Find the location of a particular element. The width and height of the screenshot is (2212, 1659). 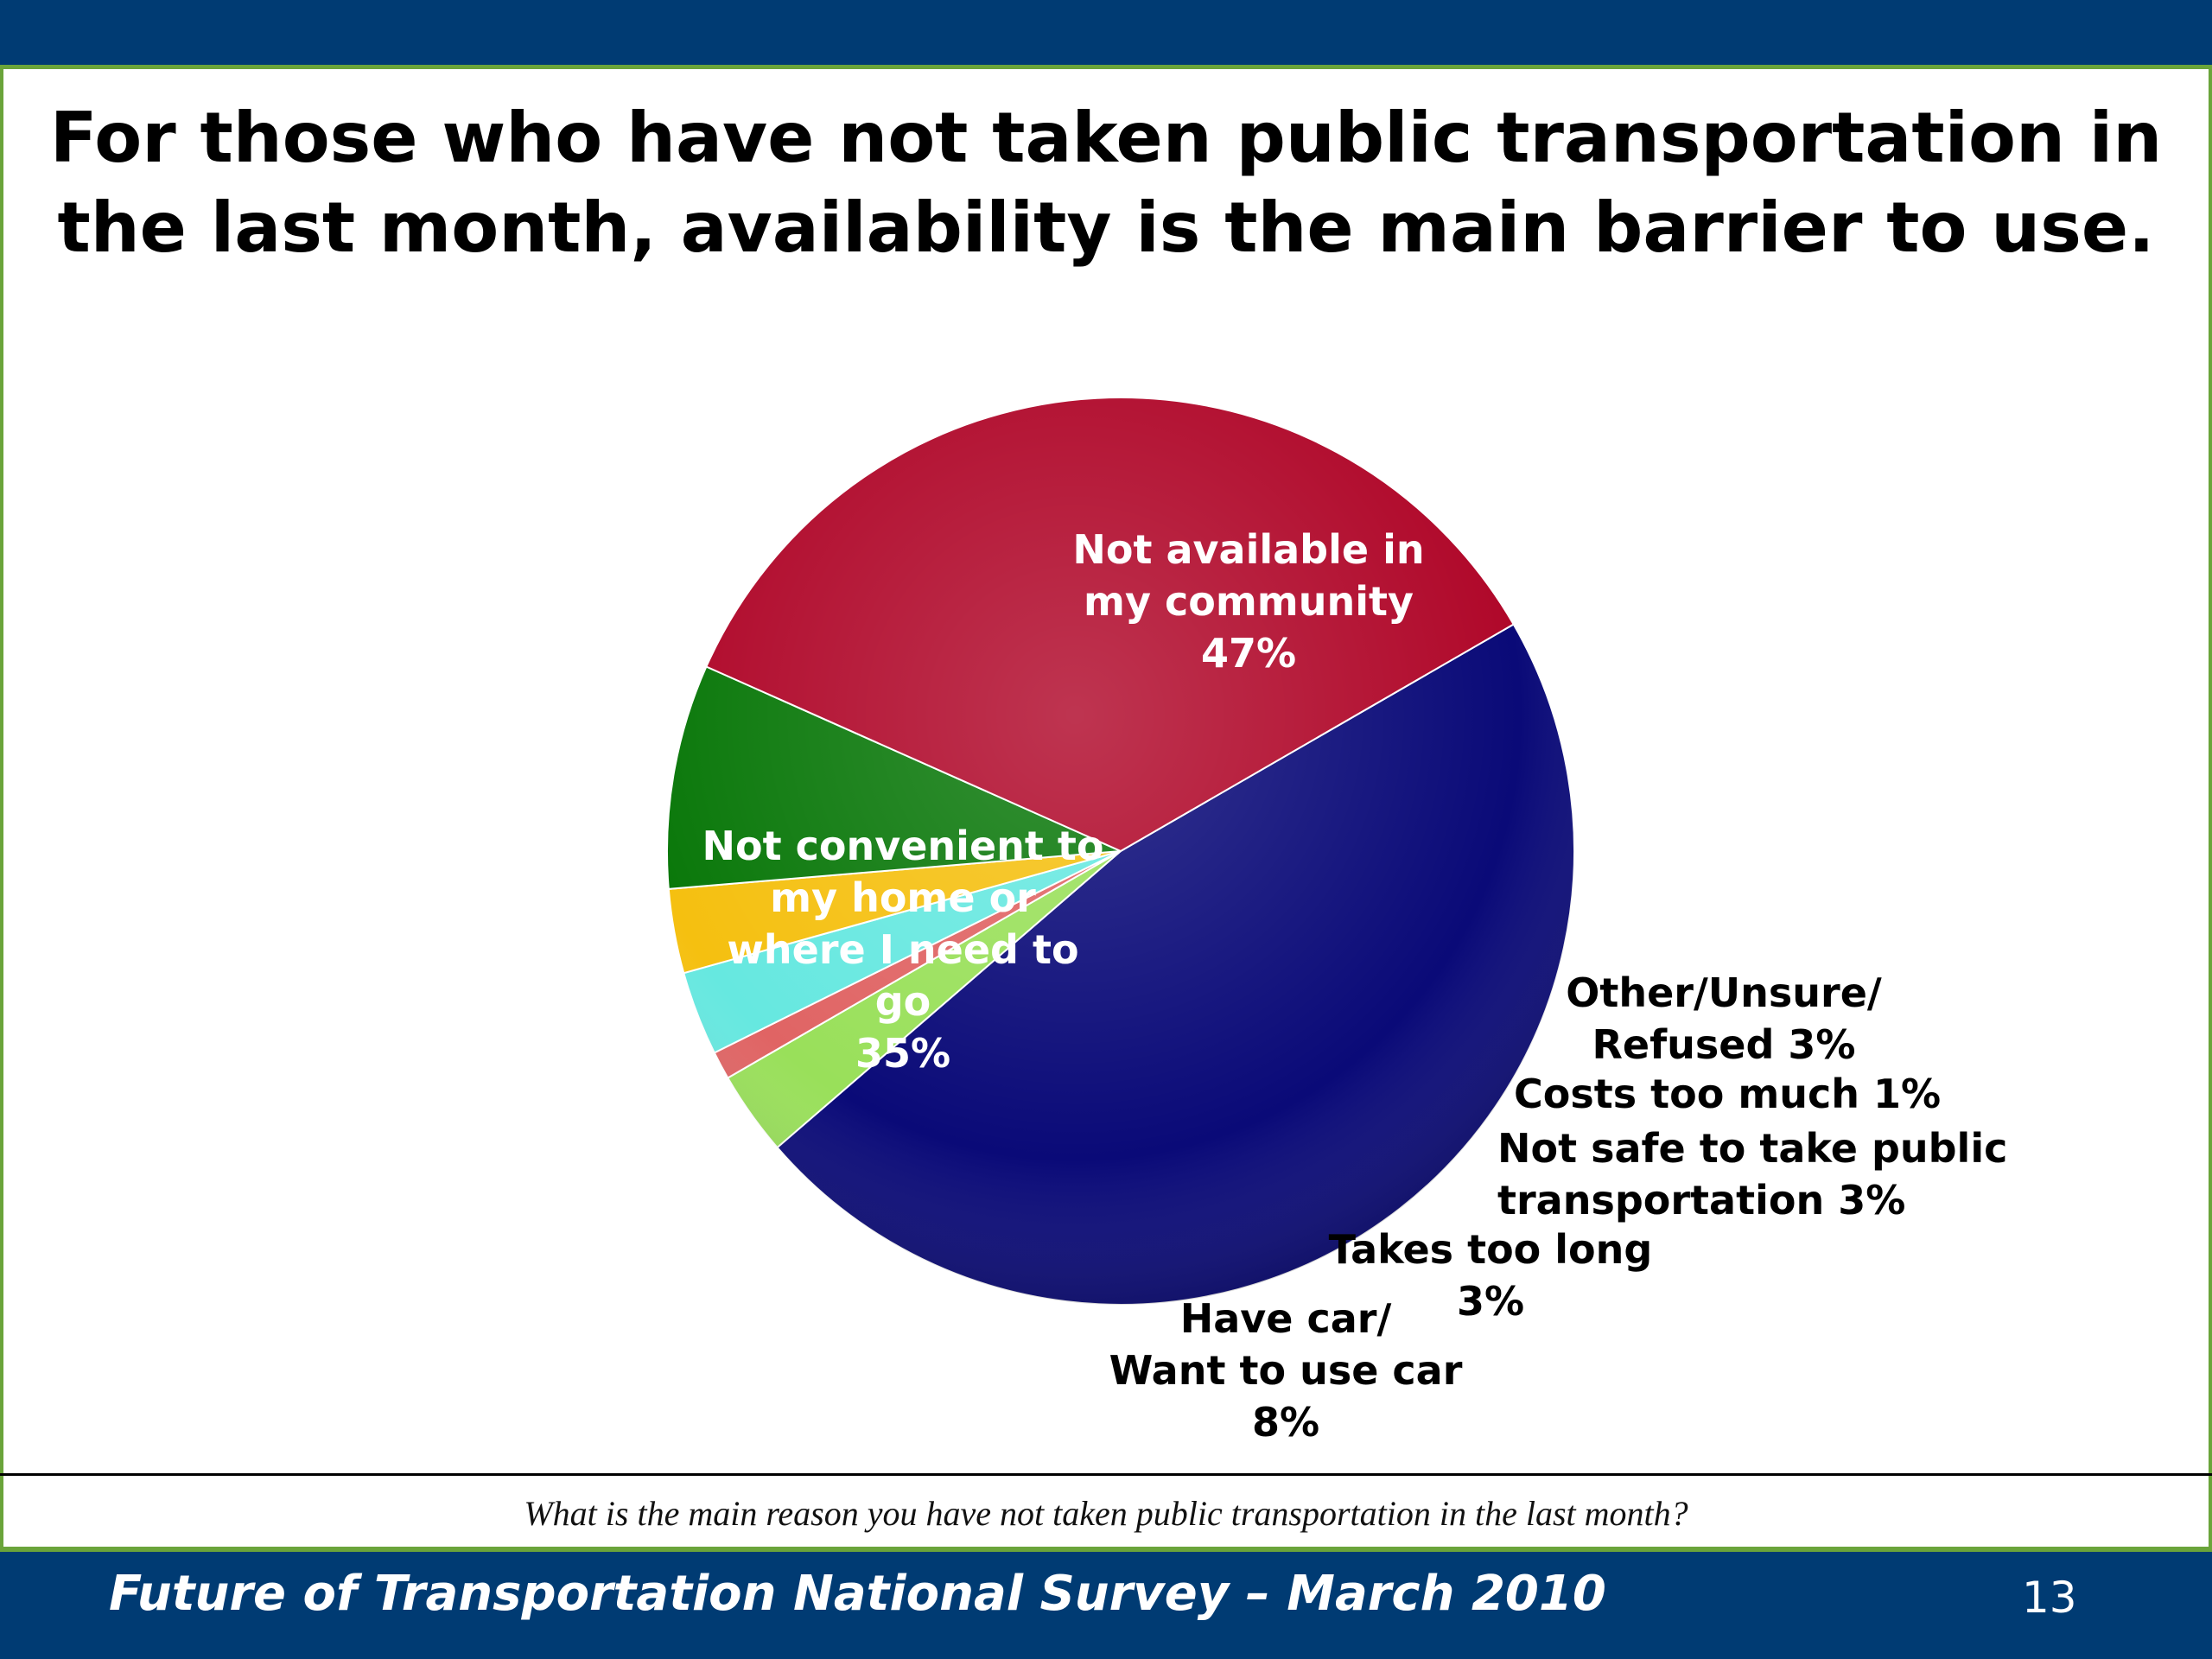

slice-label: Other/Unsure/Refused 3% is located at coordinates (1724, 1018).